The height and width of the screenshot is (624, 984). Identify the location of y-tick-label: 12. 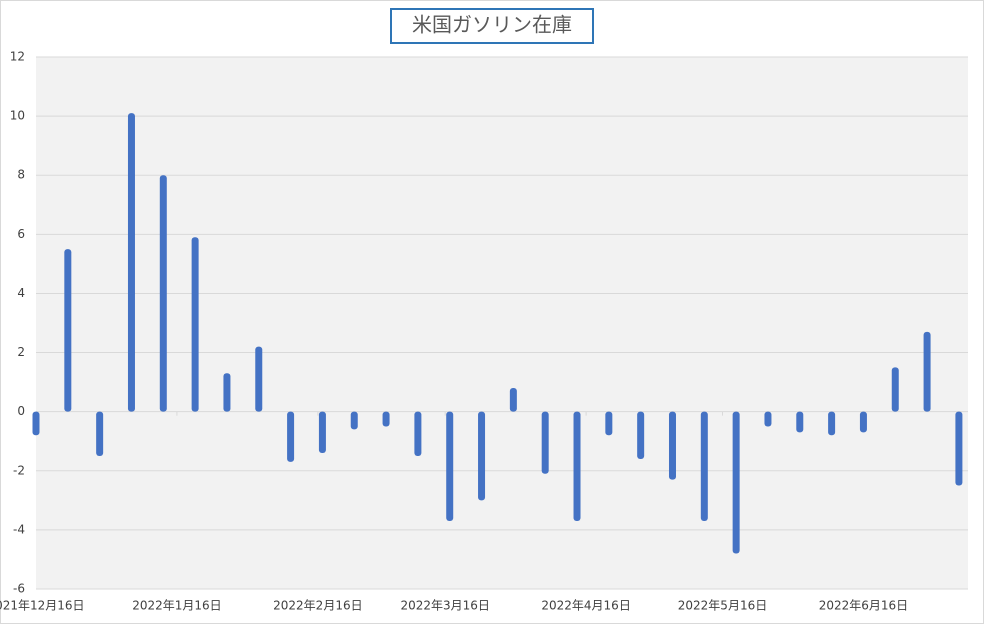
(17, 57).